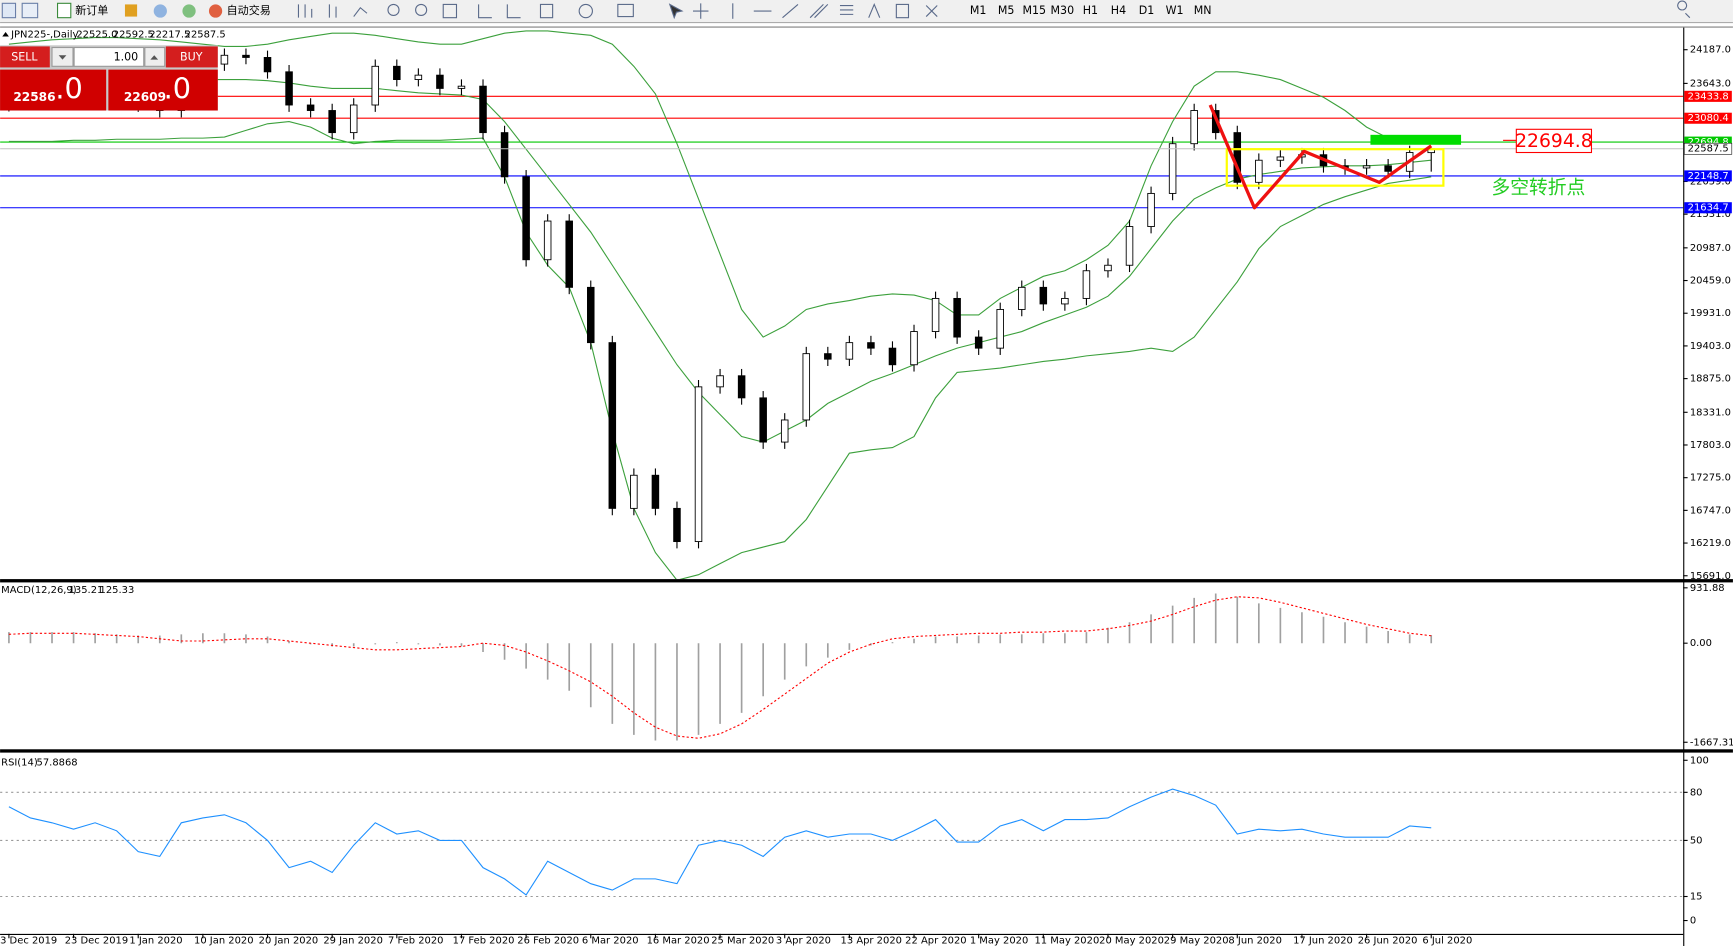 The width and height of the screenshot is (1733, 946). I want to click on sell-price-fraction: .0, so click(68, 89).